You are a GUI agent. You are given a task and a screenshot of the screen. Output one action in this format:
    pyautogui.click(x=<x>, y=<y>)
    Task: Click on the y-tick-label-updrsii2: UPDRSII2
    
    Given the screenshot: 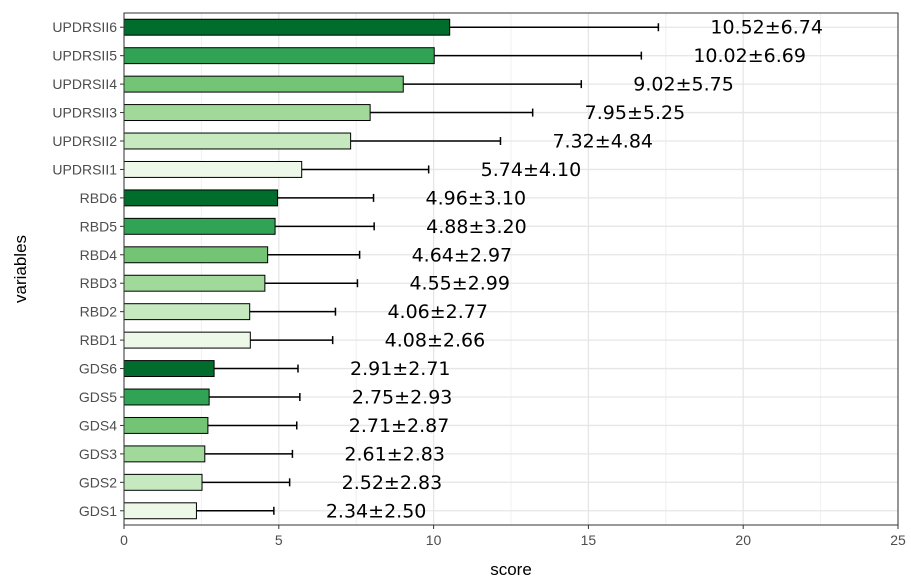 What is the action you would take?
    pyautogui.click(x=84, y=141)
    